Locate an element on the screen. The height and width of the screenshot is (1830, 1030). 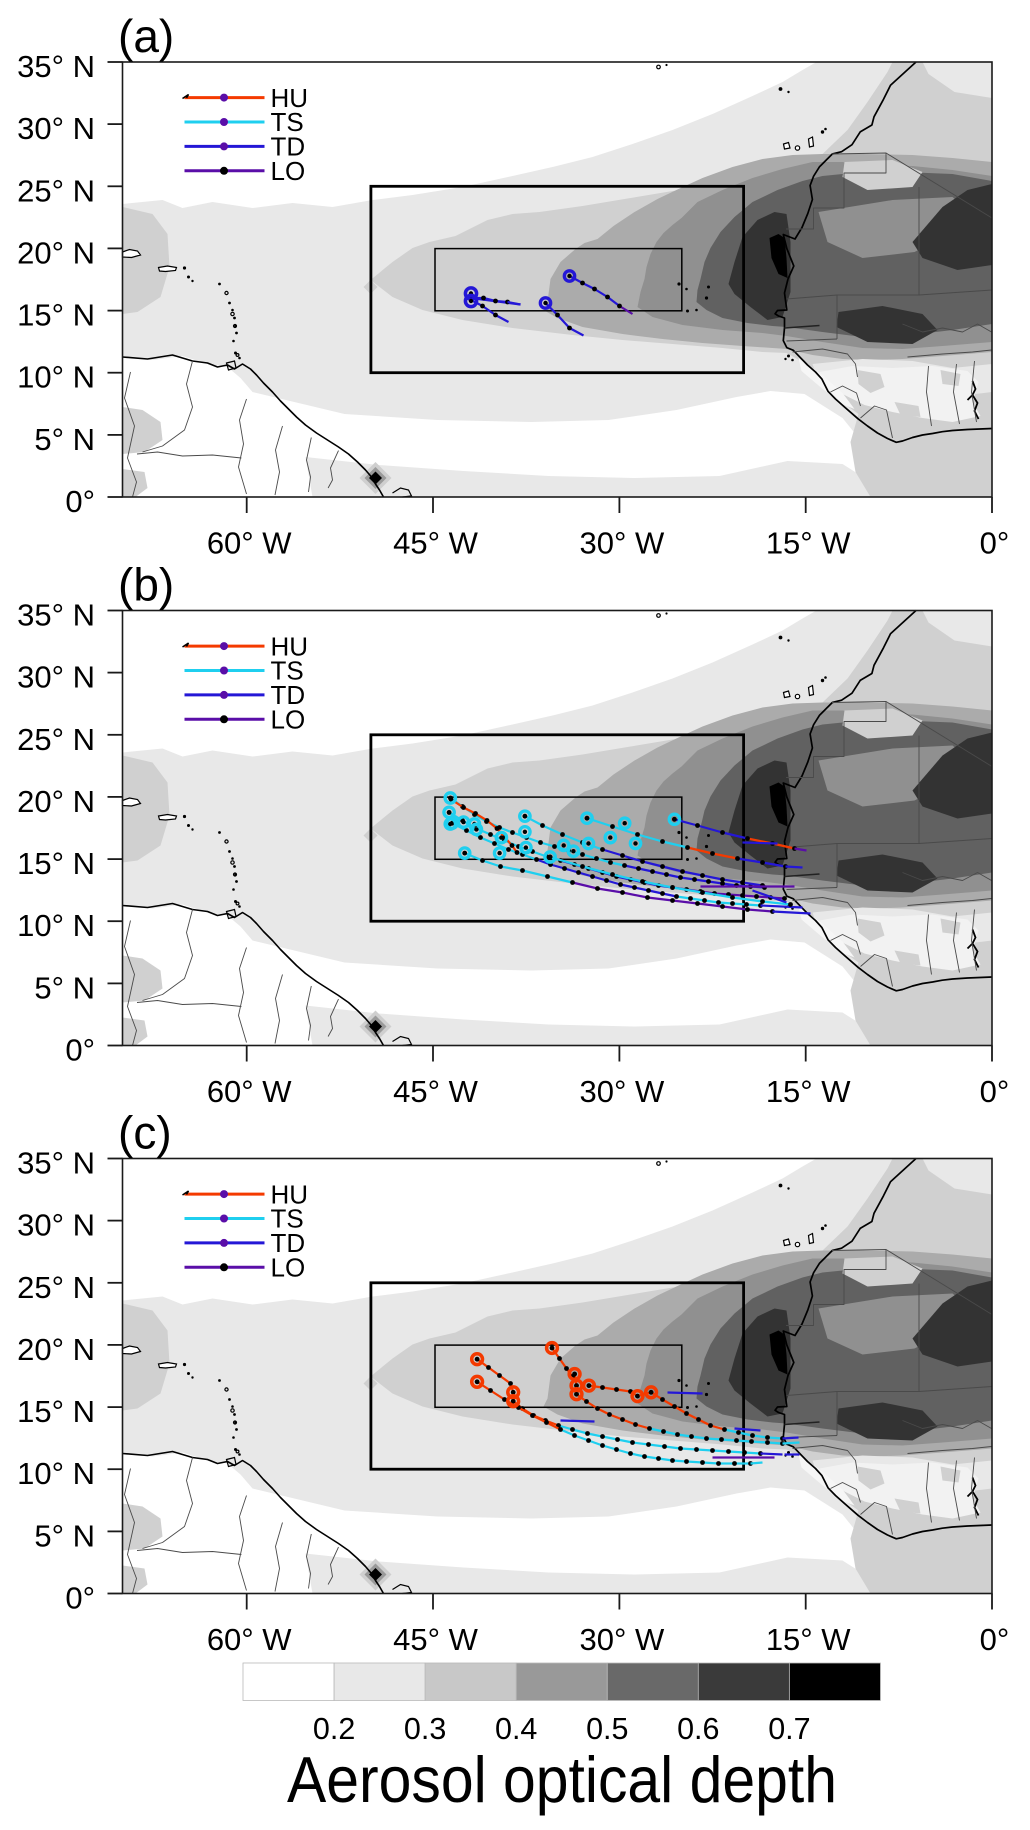
svg-text: 0.4 is located at coordinates (516, 1729).